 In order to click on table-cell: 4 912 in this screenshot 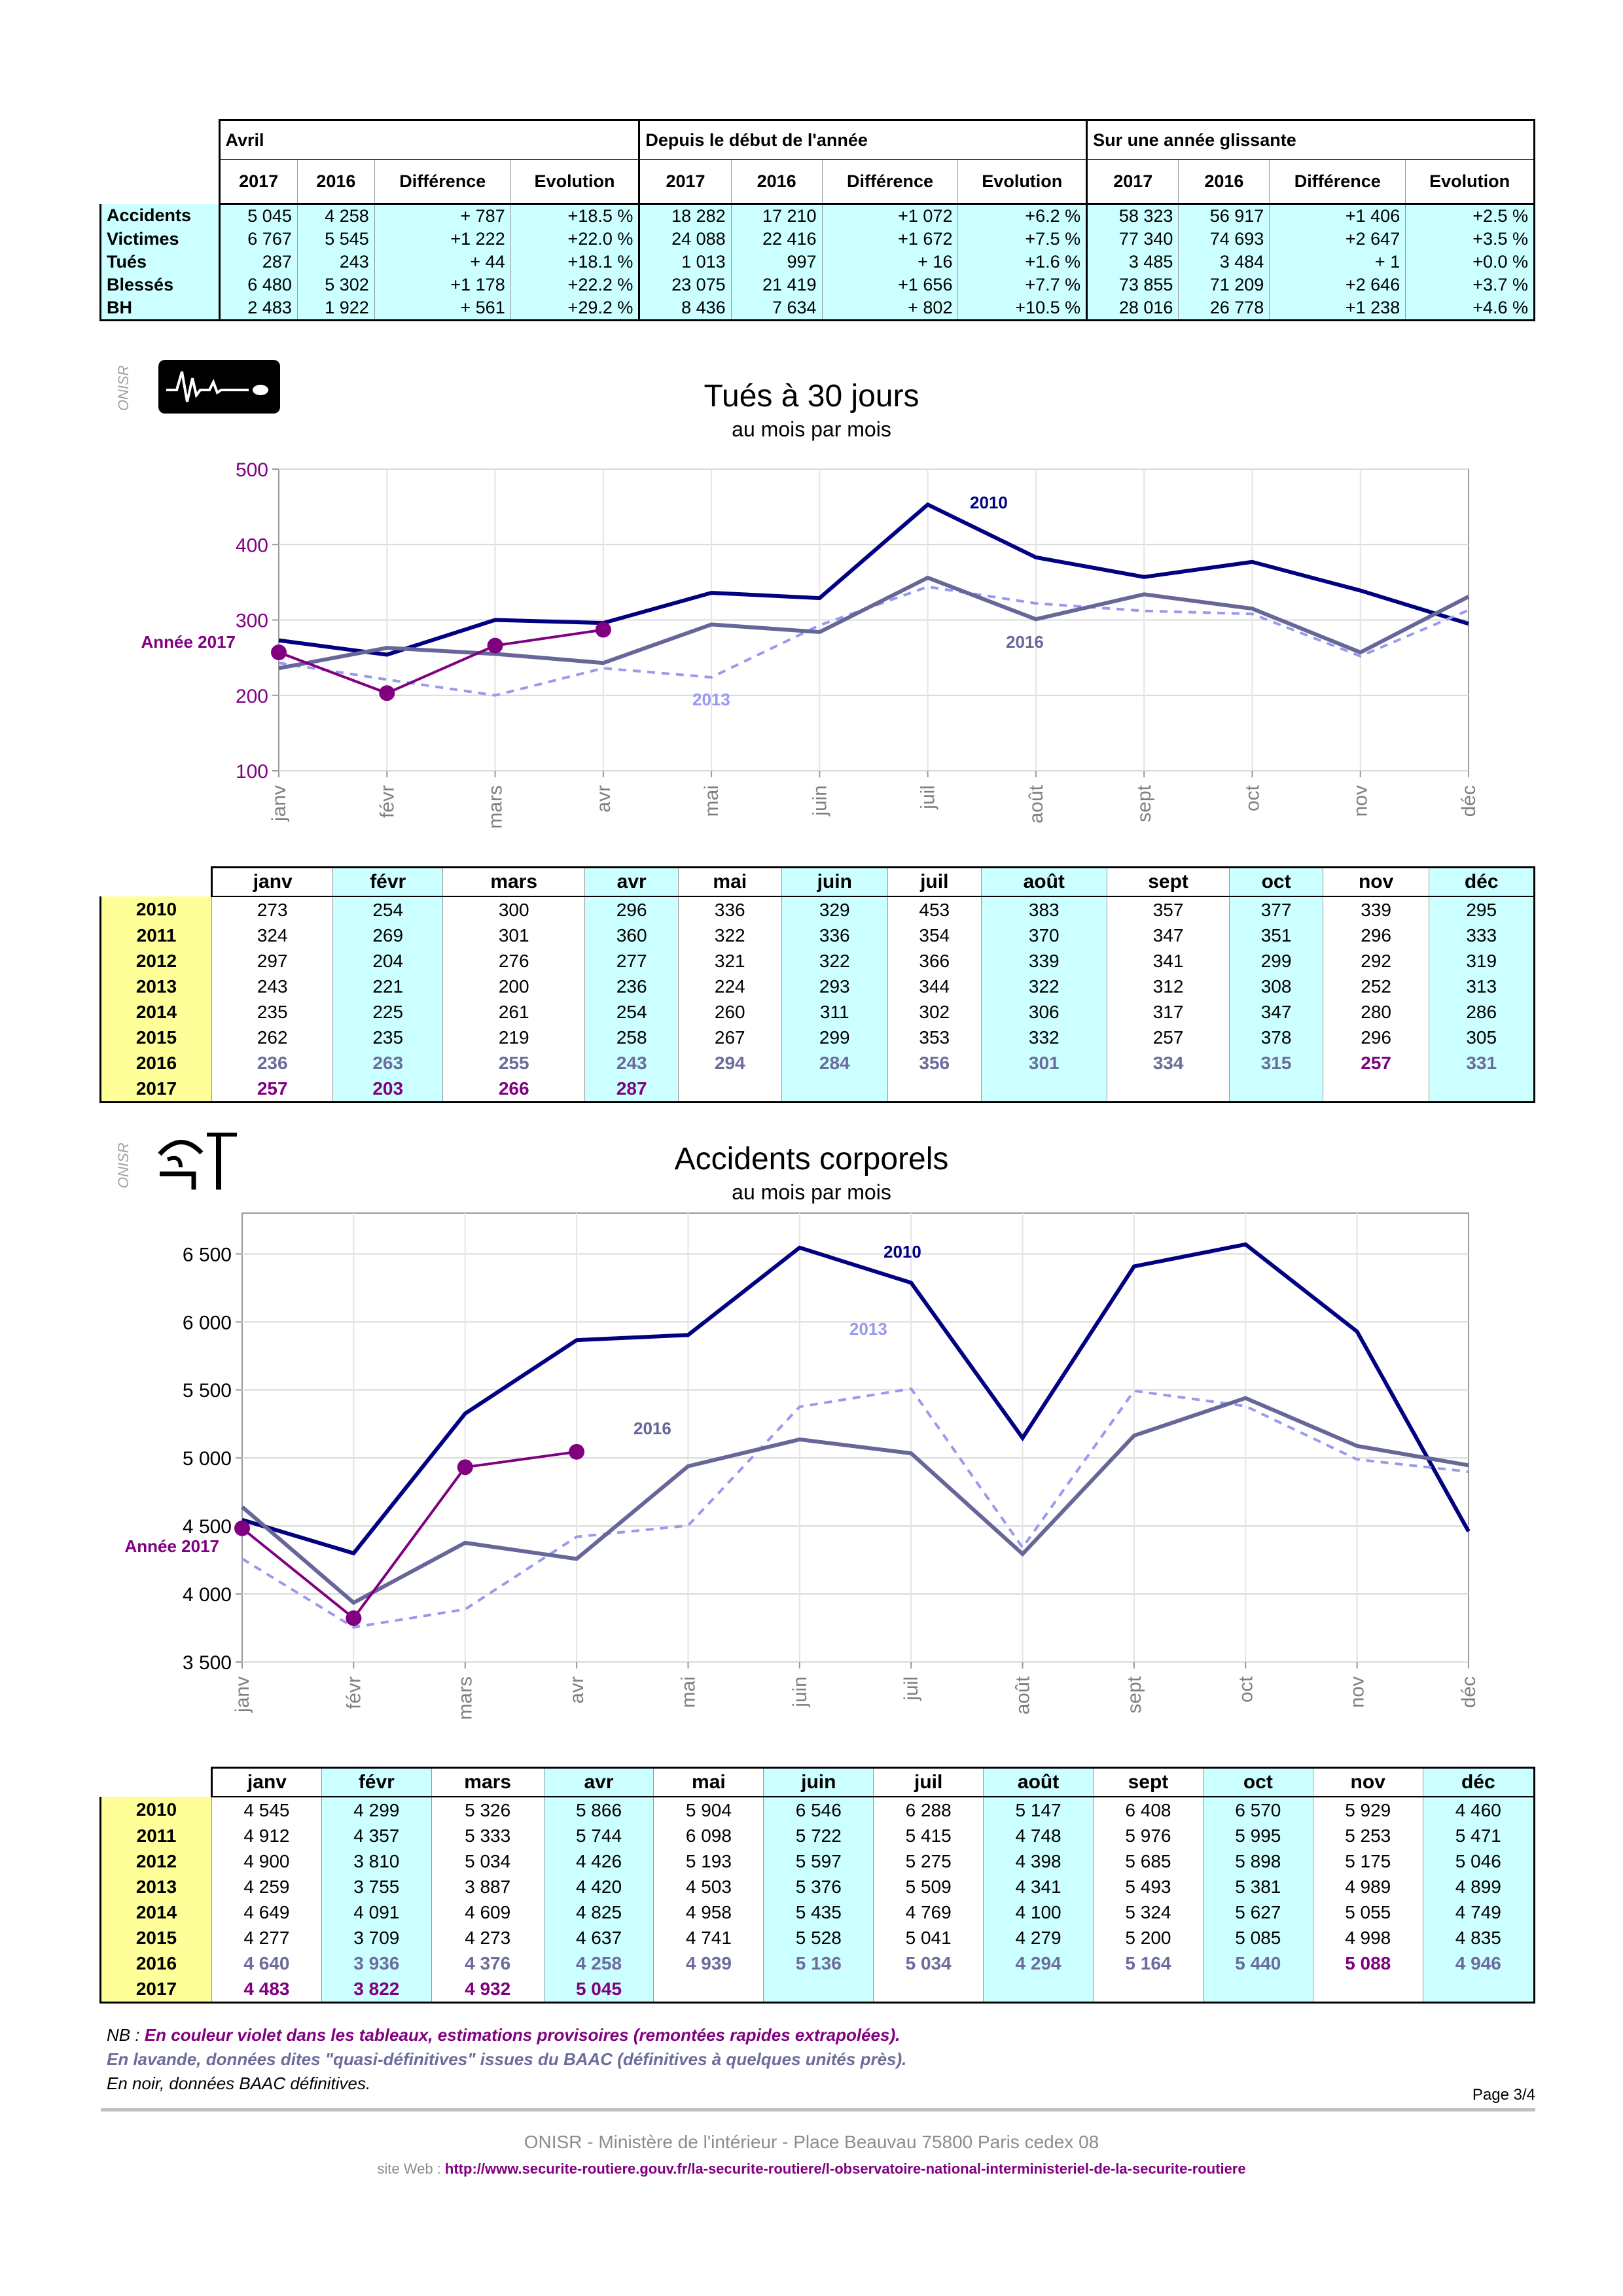, I will do `click(266, 1835)`.